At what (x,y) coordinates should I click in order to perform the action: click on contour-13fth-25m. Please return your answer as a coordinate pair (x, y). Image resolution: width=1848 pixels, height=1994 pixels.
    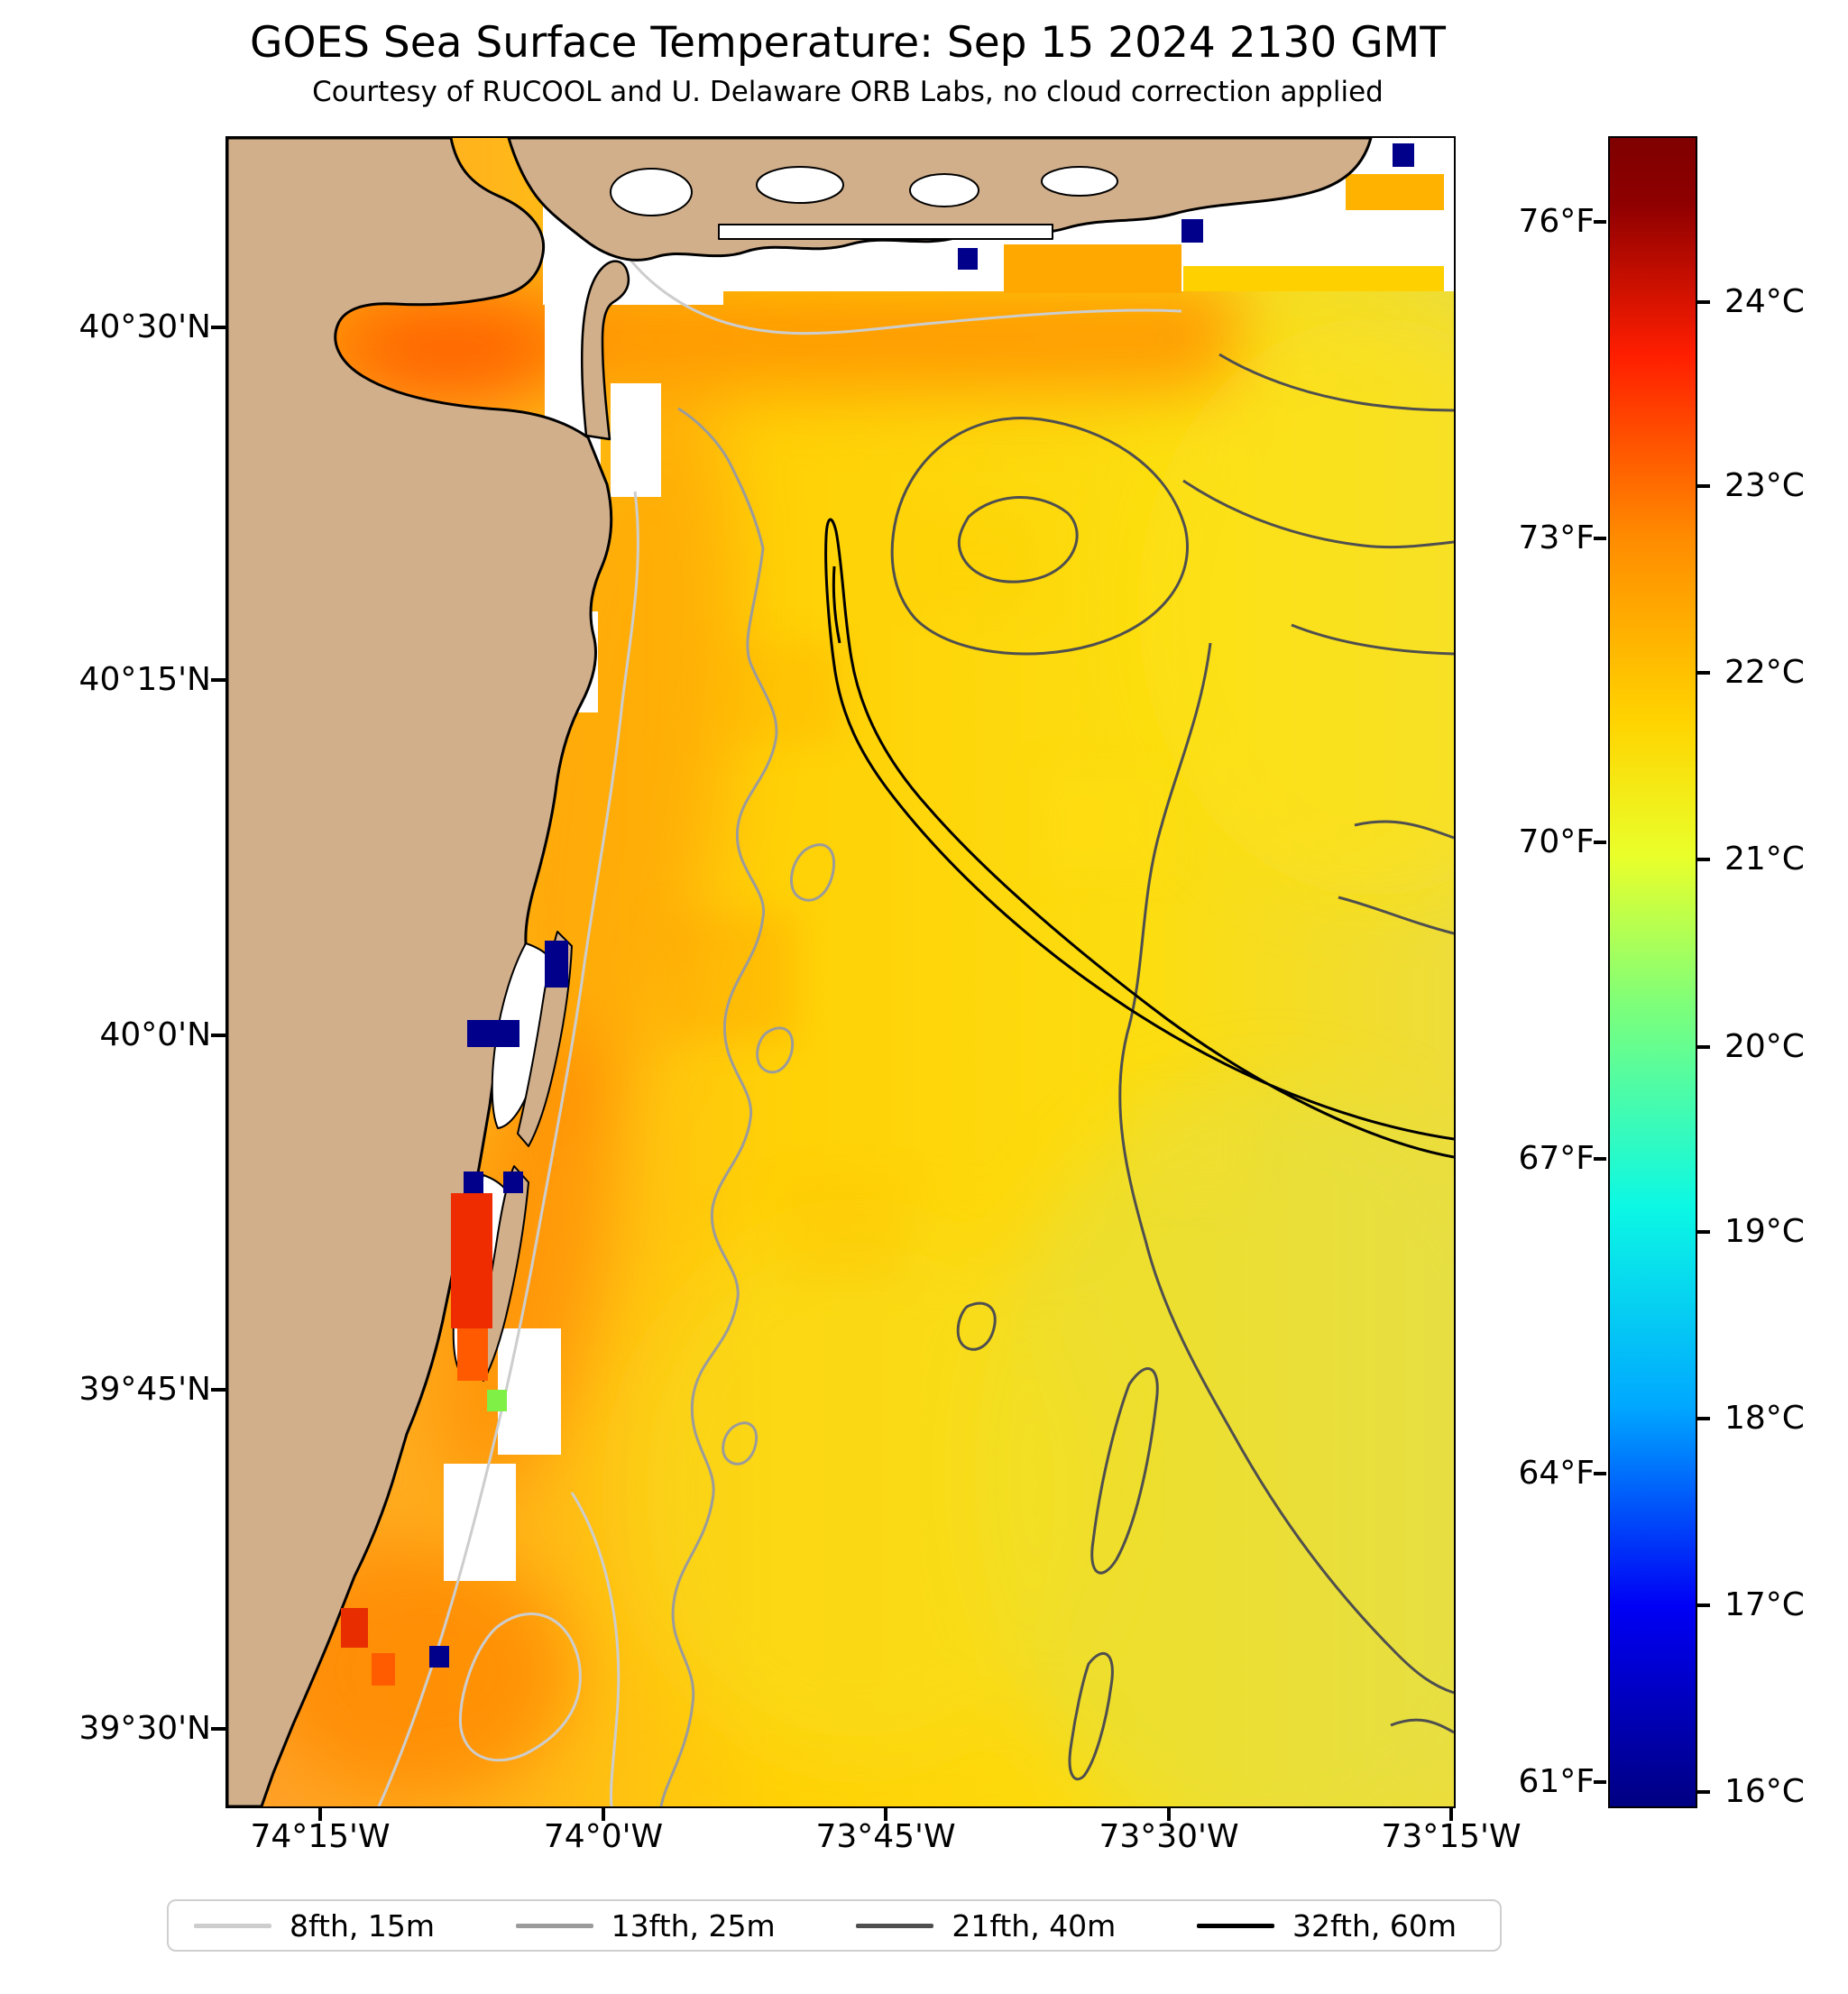
    Looking at the image, I should click on (748, 1106).